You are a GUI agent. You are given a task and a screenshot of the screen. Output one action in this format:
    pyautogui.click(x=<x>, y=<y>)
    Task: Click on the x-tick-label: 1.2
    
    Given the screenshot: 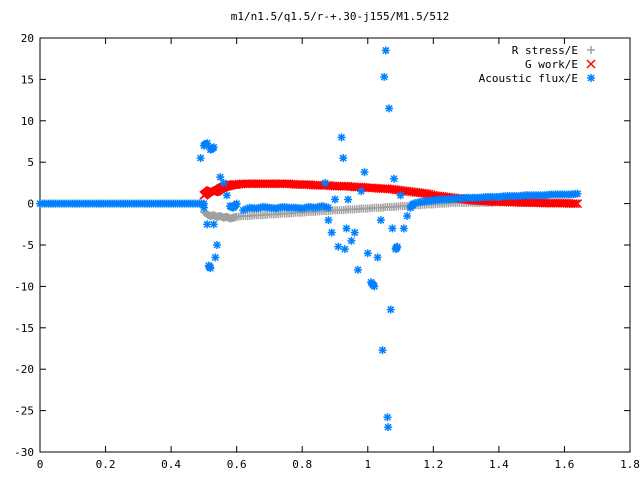 What is the action you would take?
    pyautogui.click(x=433, y=464)
    